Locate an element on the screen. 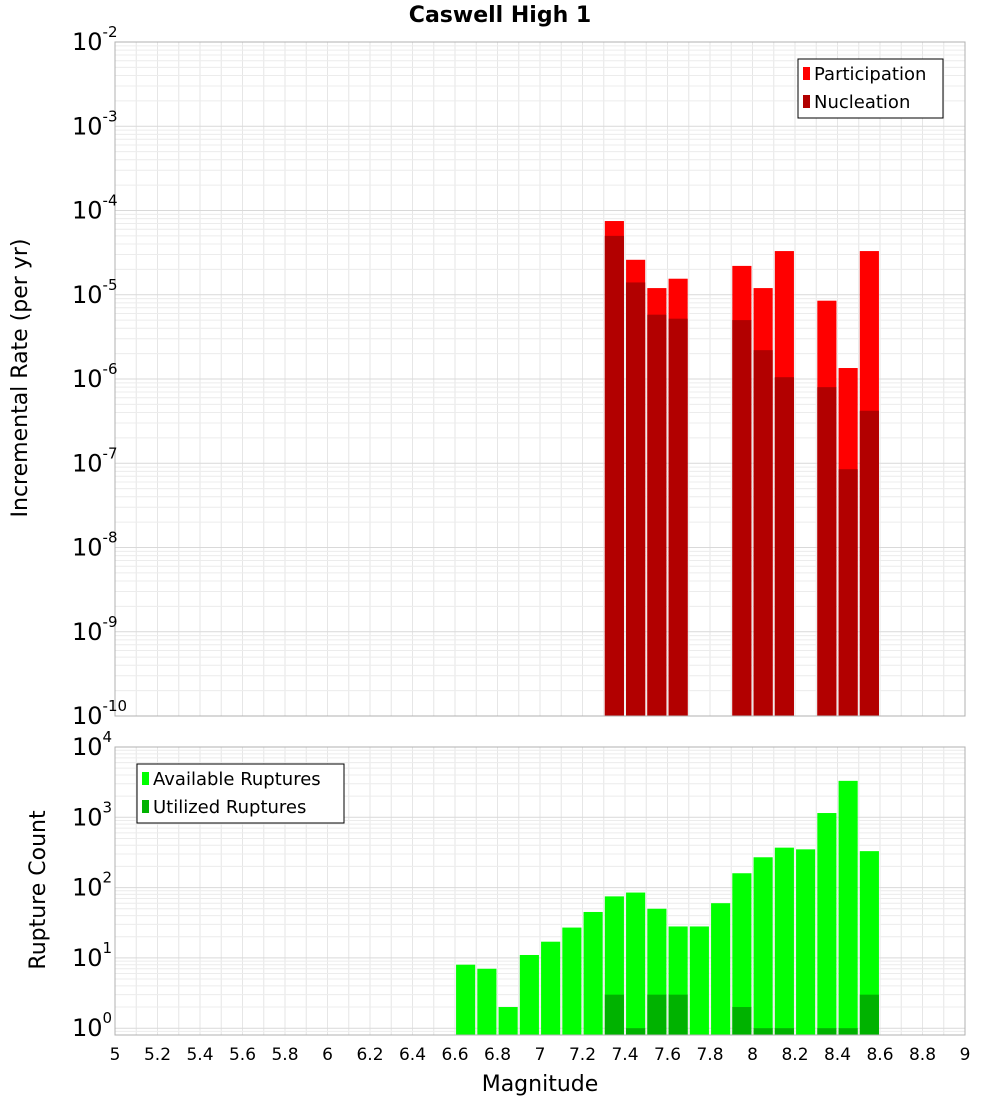 The image size is (1000, 1100). x-tick-label: 8.6 is located at coordinates (879, 1055).